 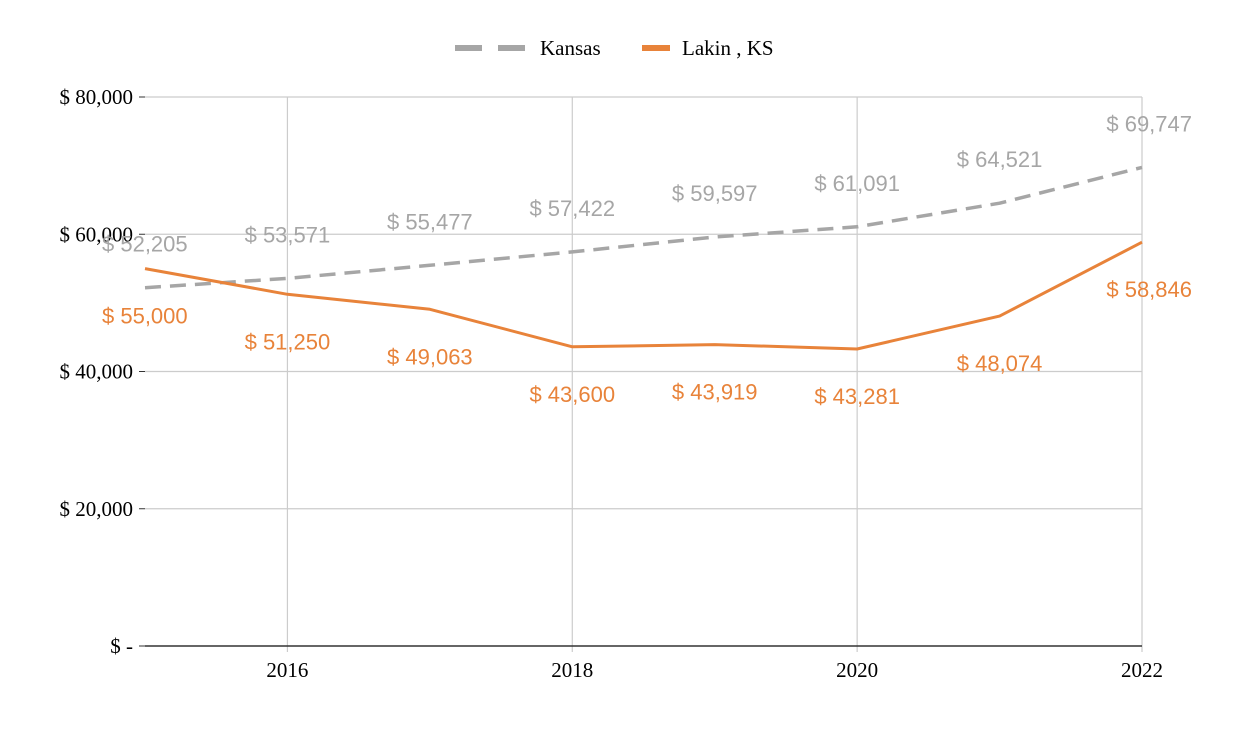 What do you see at coordinates (288, 341) in the screenshot?
I see `data-label: $ 51,250` at bounding box center [288, 341].